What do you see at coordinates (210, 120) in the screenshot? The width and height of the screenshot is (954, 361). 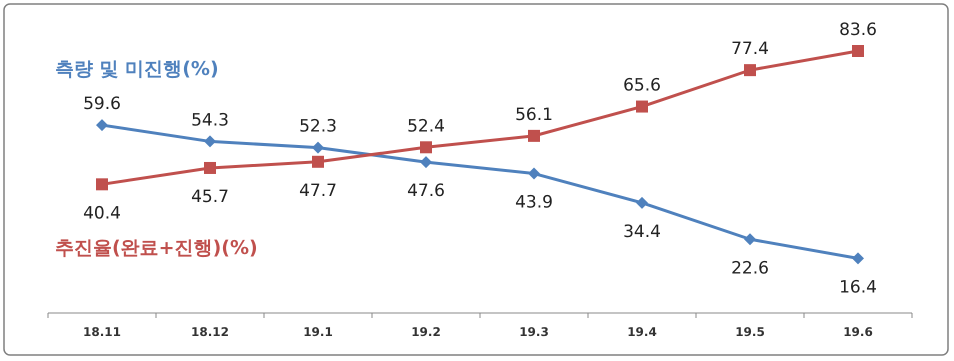 I see `data-label: 54.3` at bounding box center [210, 120].